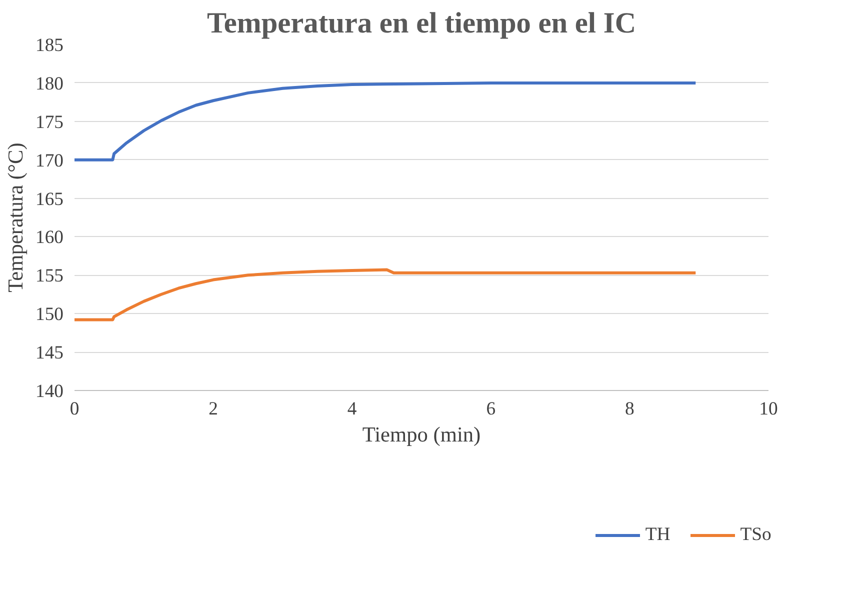  I want to click on y-tick-label: 170, so click(50, 161).